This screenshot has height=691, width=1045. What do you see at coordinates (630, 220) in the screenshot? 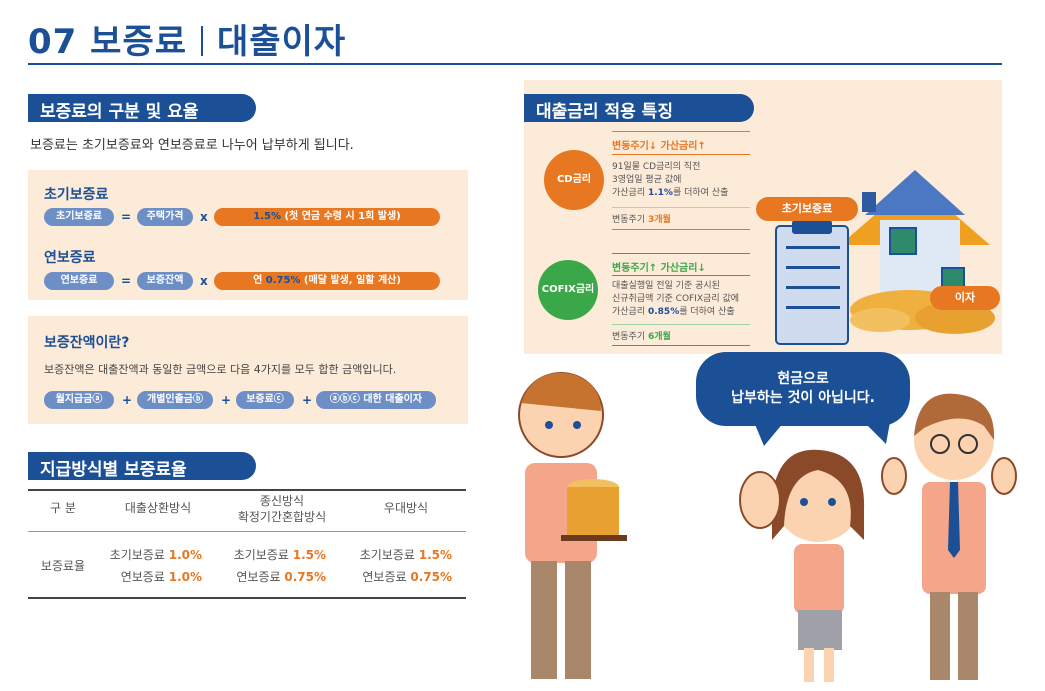
I see `cd-period-label: 변동주기` at bounding box center [630, 220].